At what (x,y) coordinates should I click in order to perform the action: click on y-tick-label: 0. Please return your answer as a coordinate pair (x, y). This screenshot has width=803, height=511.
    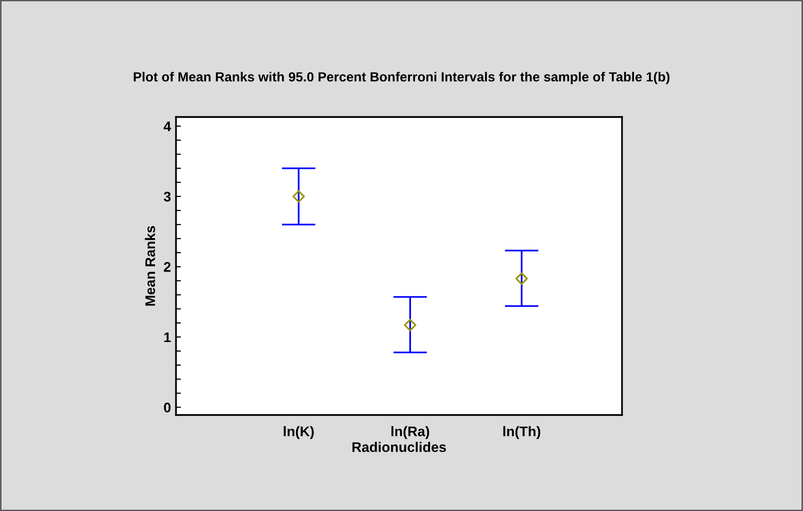
    Looking at the image, I should click on (167, 407).